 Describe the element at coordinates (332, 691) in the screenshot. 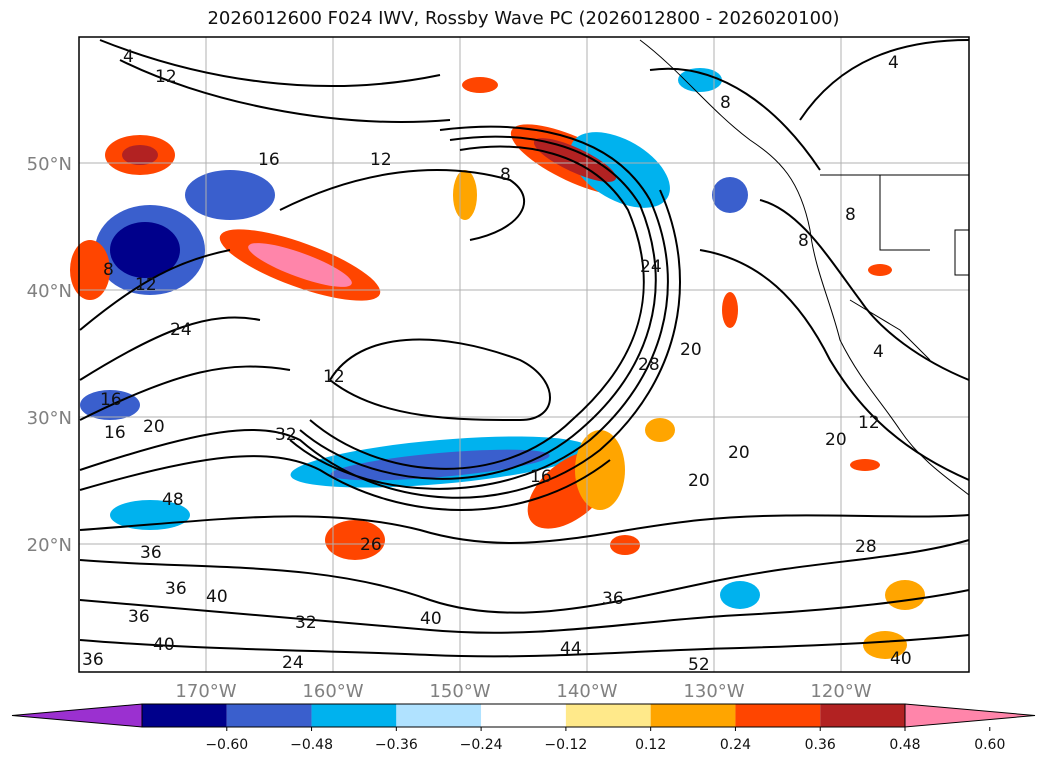

I see `lon-label-160w: 160°W` at that location.